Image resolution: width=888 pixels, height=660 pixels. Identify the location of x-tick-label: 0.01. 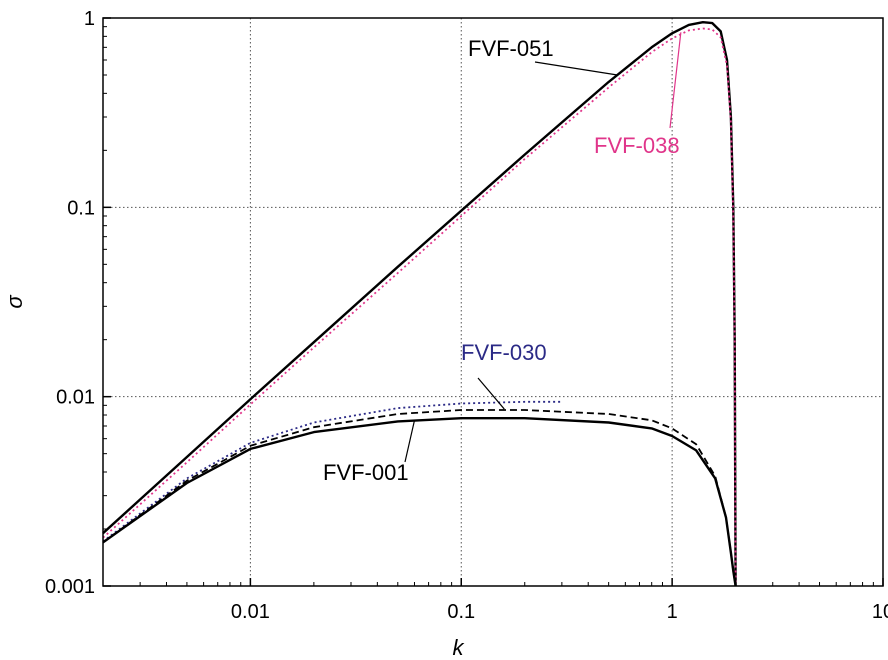
(250, 612).